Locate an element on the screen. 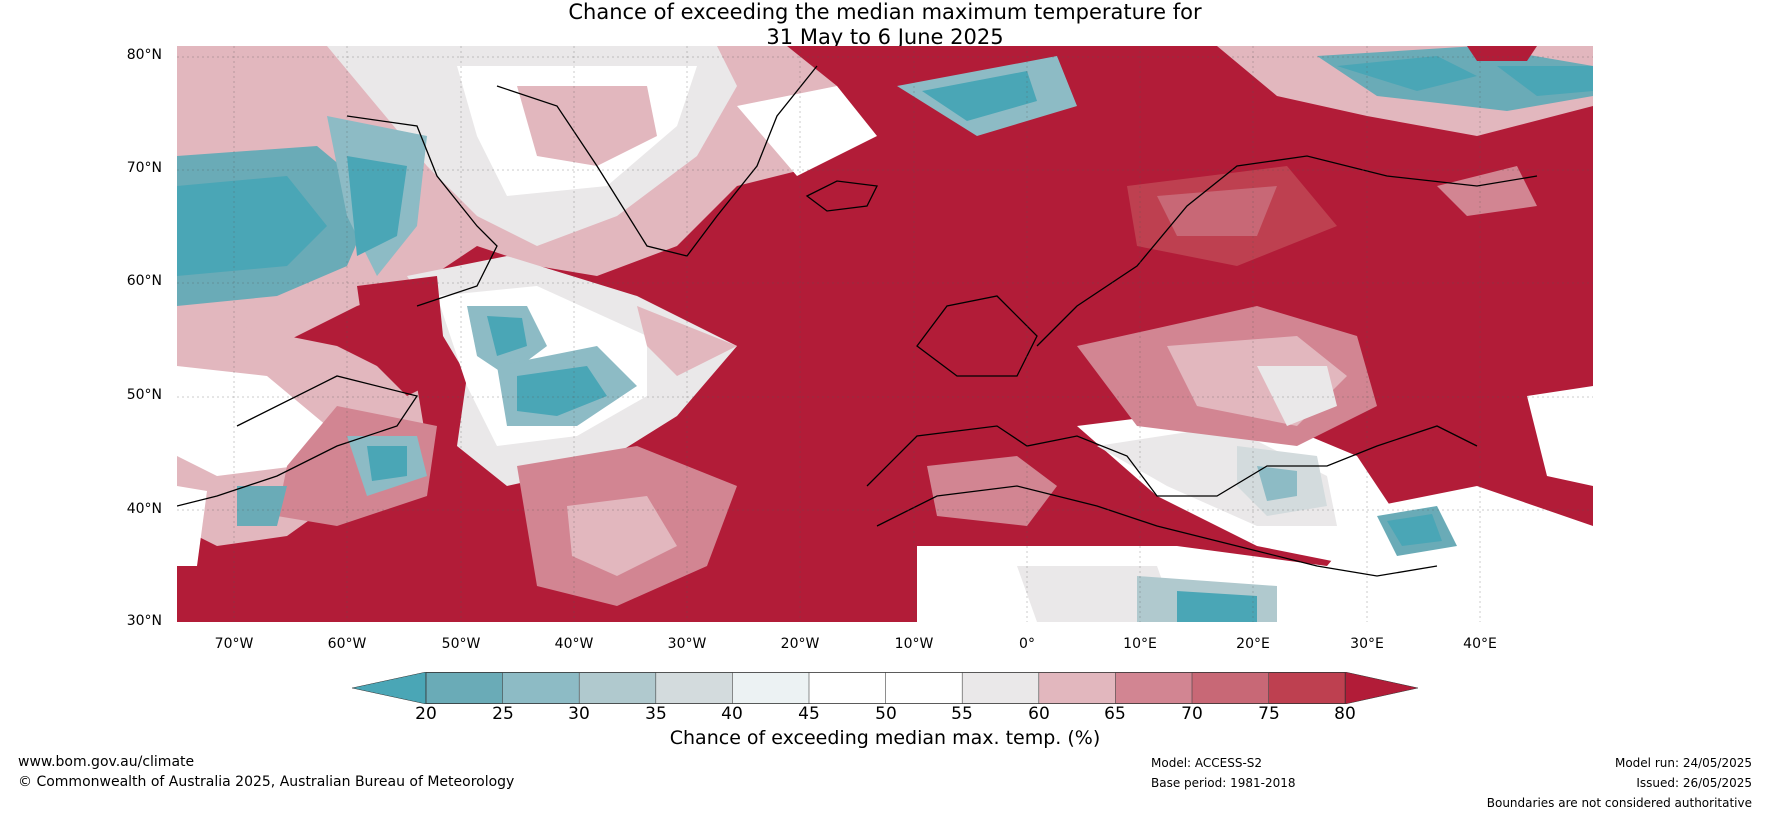 This screenshot has width=1770, height=816. lat-label-60n: 60°N is located at coordinates (144, 281).